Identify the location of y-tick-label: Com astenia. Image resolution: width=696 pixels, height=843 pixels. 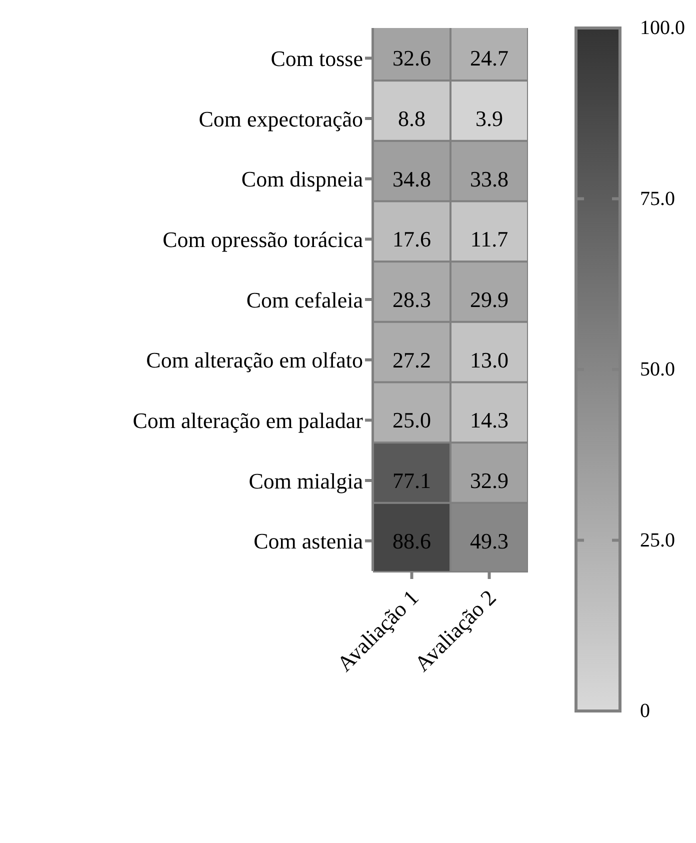
(309, 541).